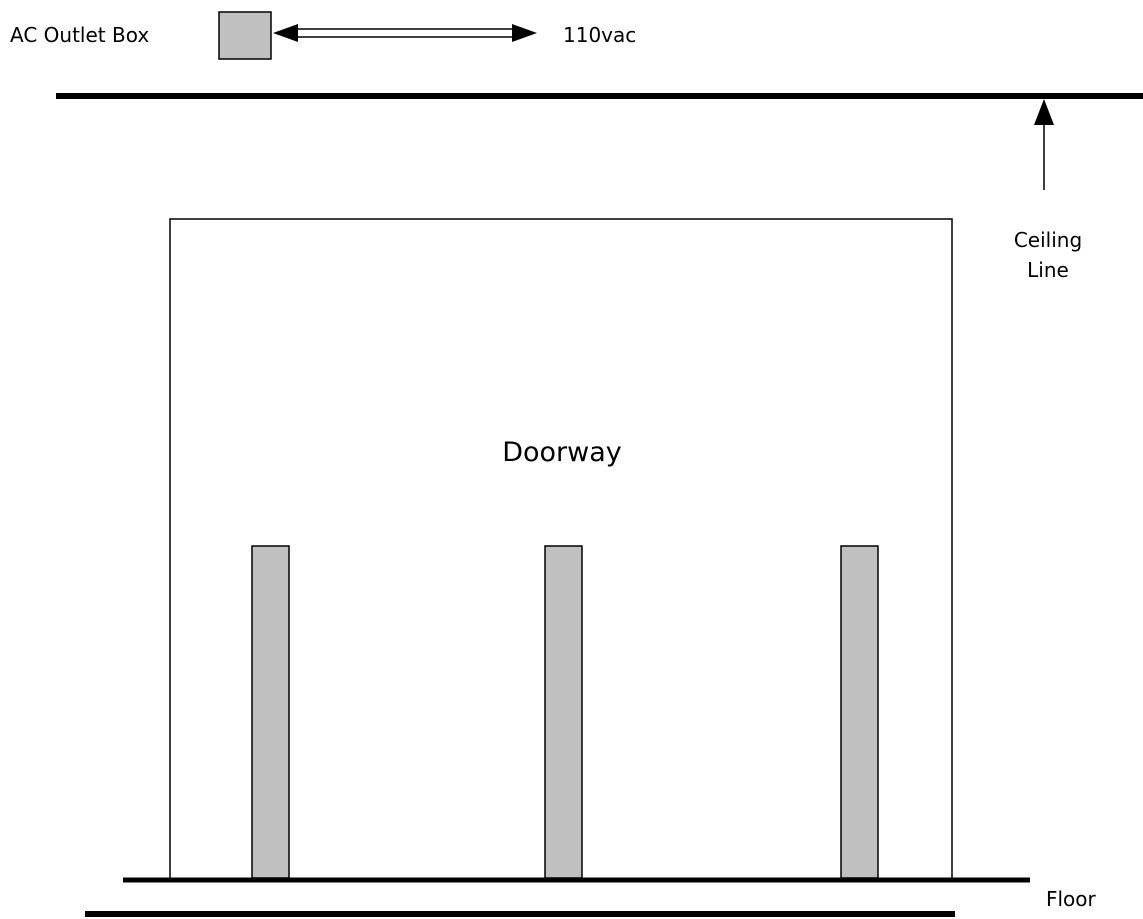 This screenshot has width=1143, height=919. Describe the element at coordinates (563, 712) in the screenshot. I see `post-center` at that location.